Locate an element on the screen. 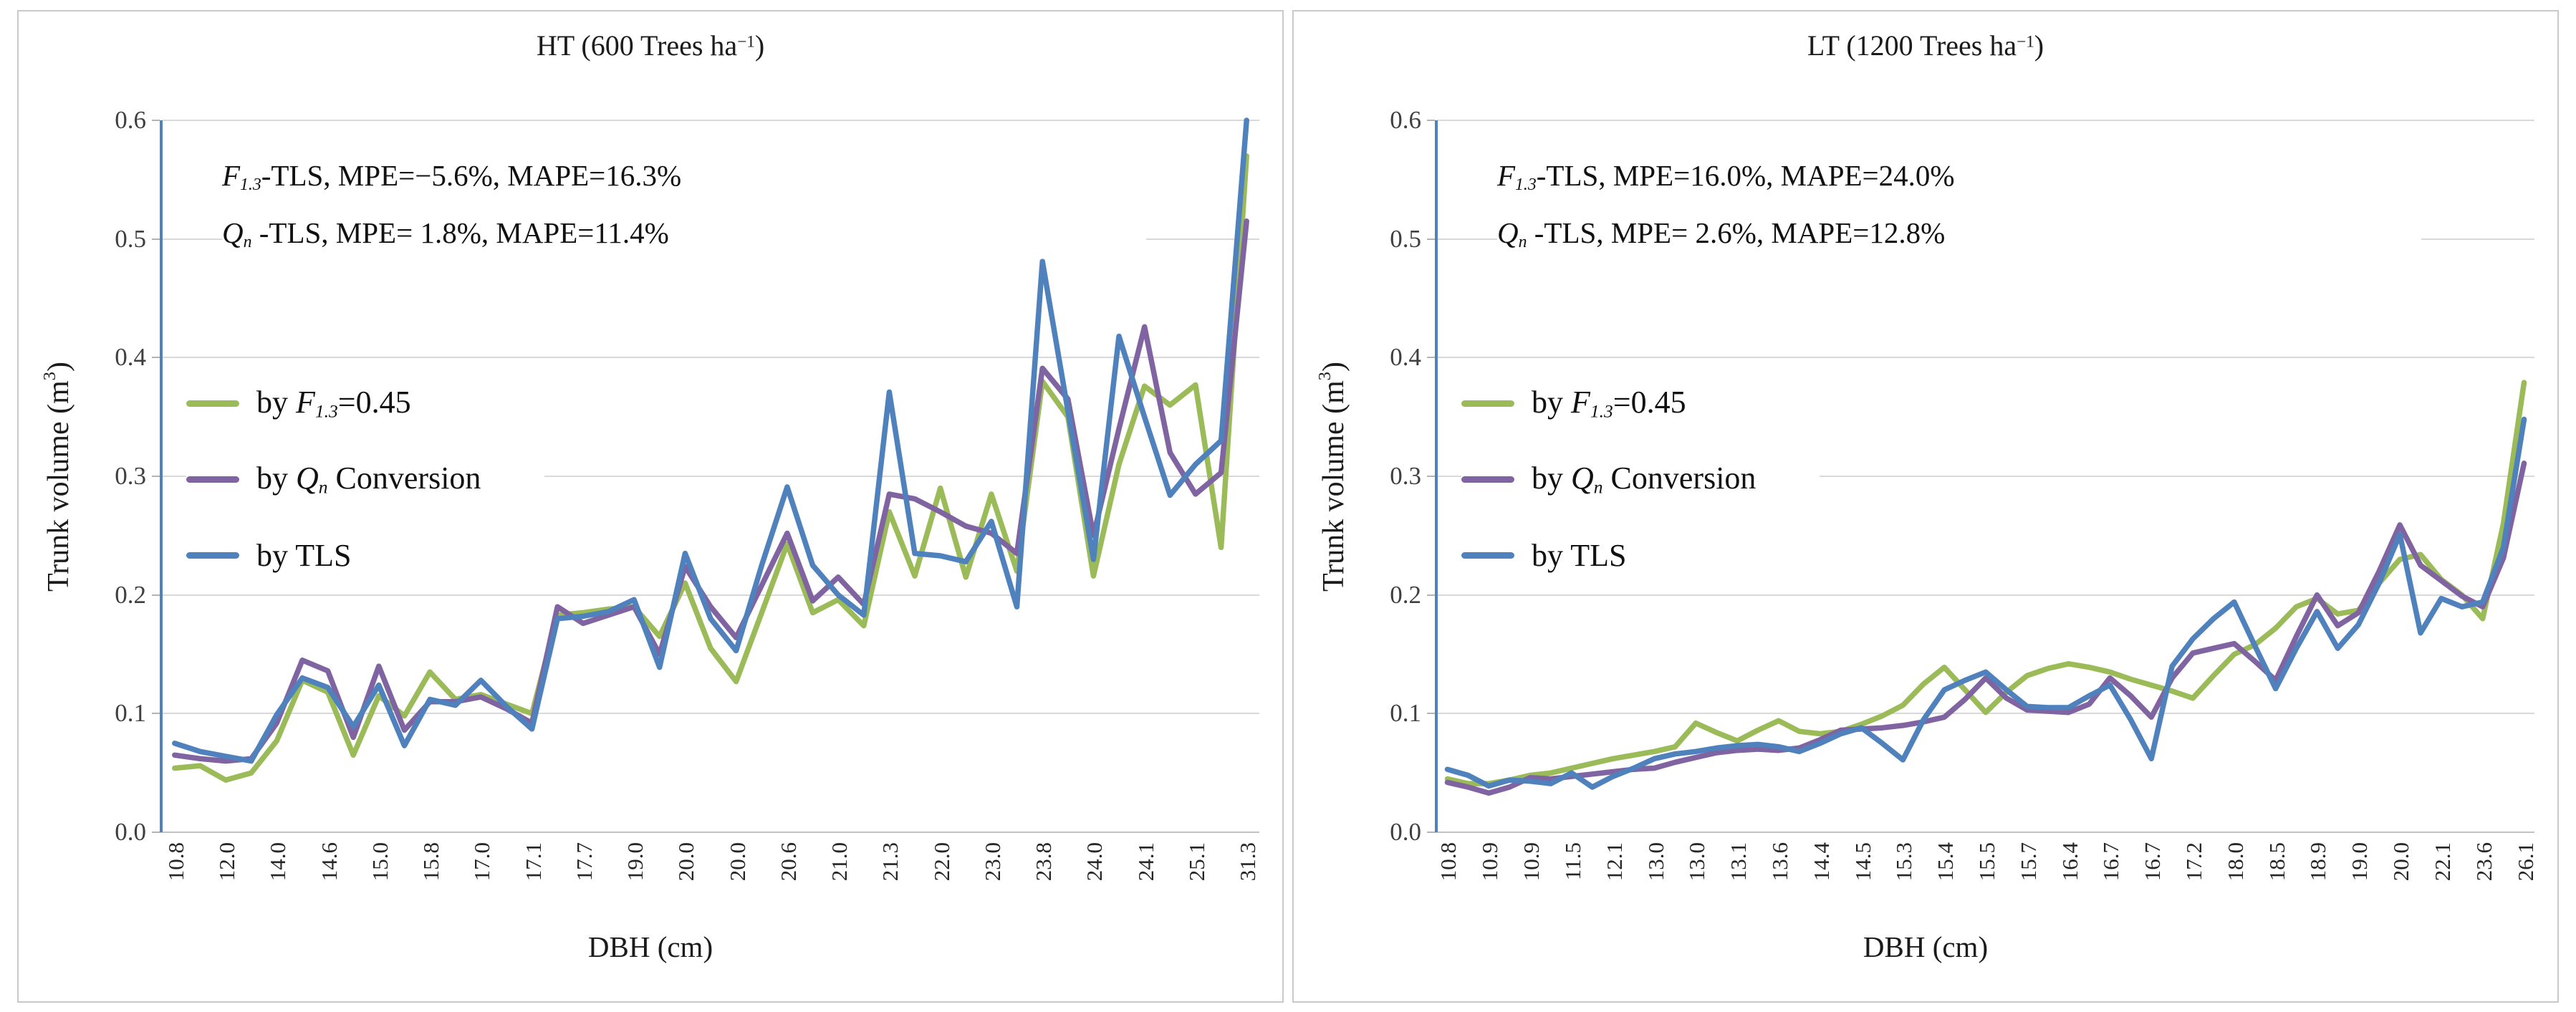 This screenshot has width=2576, height=1012. gridline-0.1 is located at coordinates (710, 714).